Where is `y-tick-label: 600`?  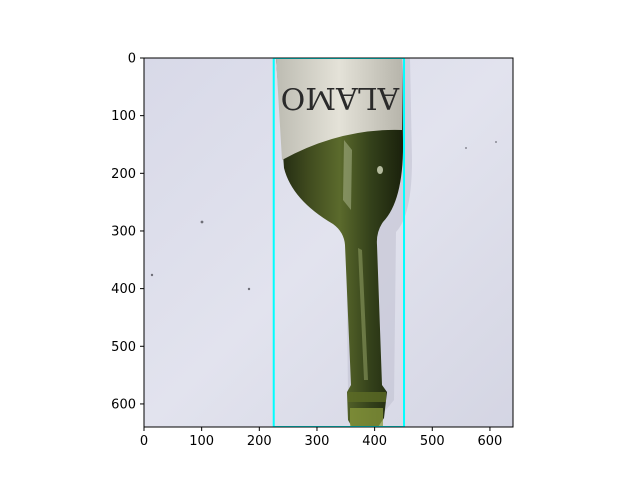
y-tick-label: 600 is located at coordinates (123, 404).